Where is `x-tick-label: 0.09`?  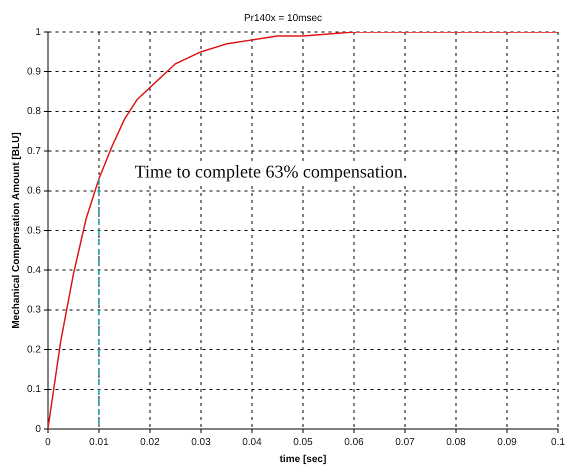
x-tick-label: 0.09 is located at coordinates (507, 442).